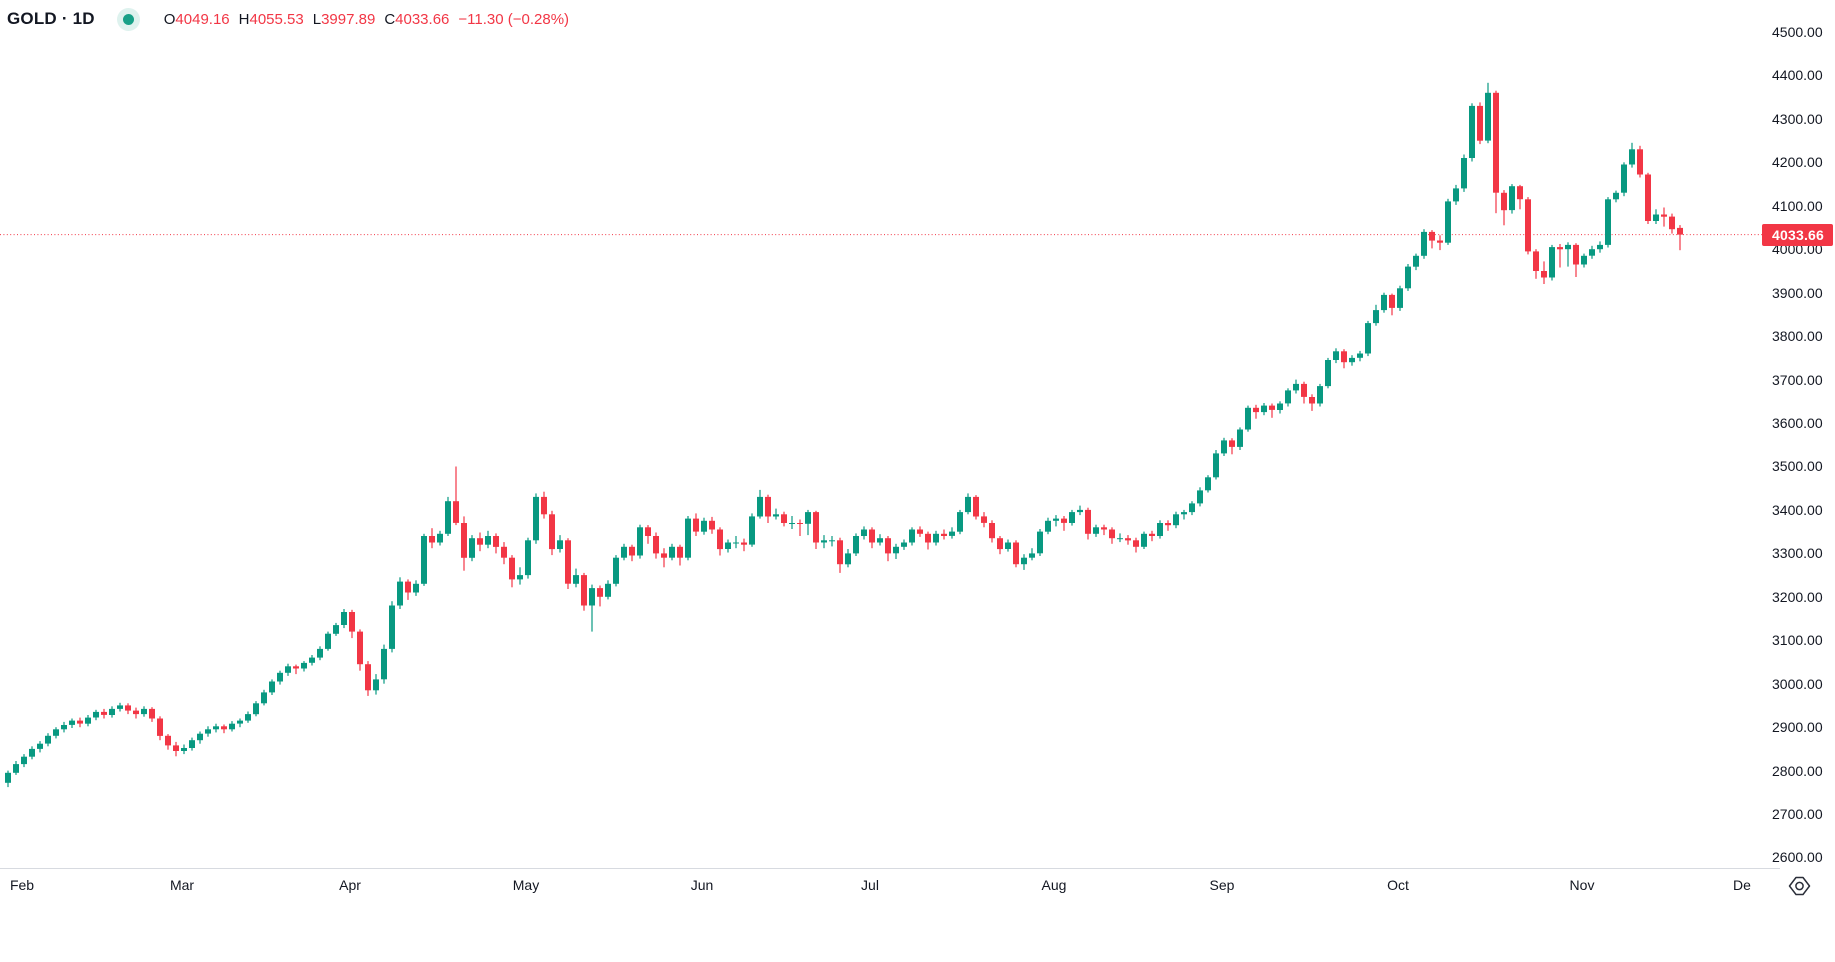  I want to click on time-tick-label: Aug, so click(1054, 885).